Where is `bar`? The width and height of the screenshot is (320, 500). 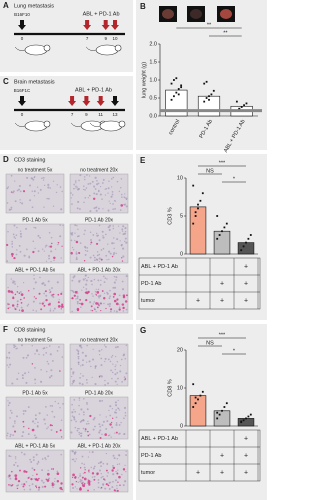
bar is located at coordinates (198, 411).